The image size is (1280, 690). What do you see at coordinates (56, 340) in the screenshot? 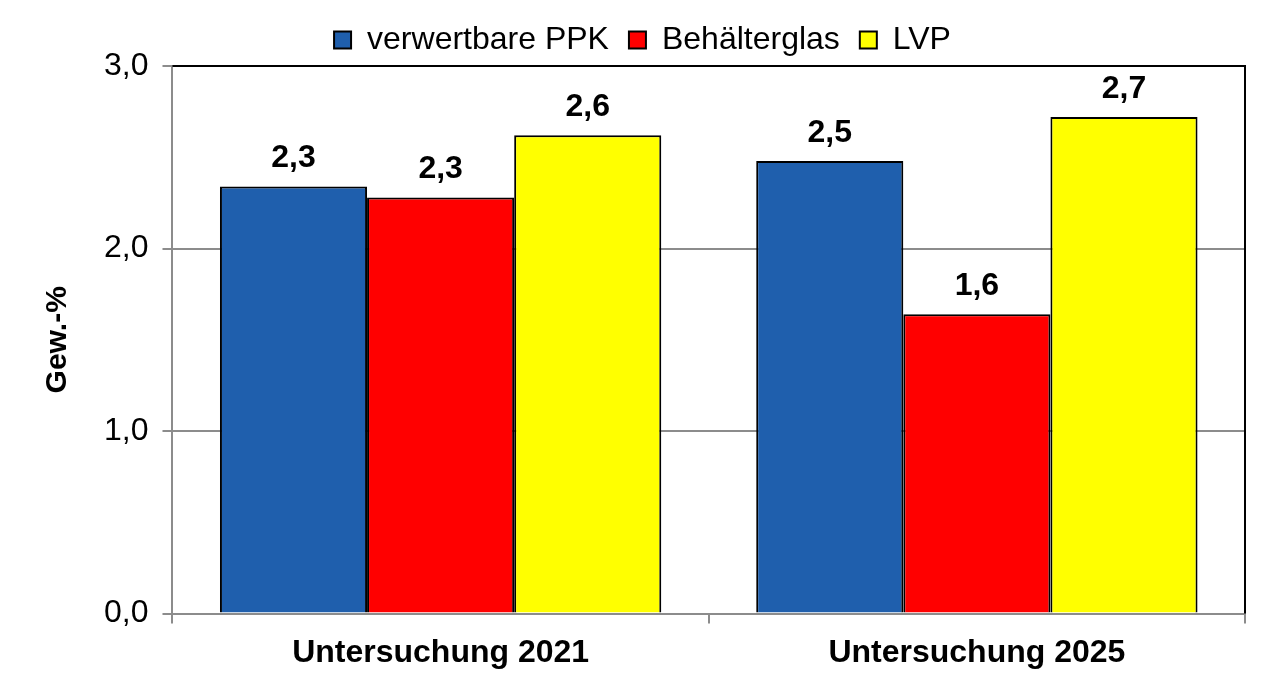
I see `y-axis-title: Gew.-%` at bounding box center [56, 340].